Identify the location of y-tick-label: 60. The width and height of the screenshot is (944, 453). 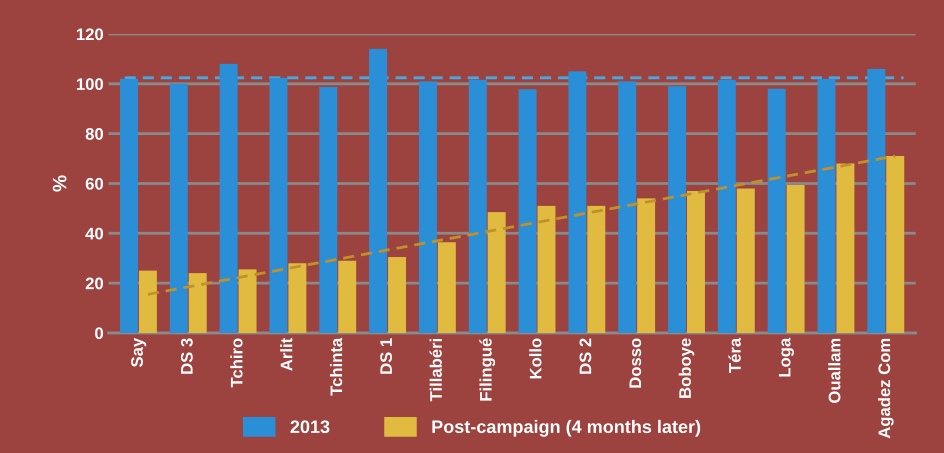
(95, 184).